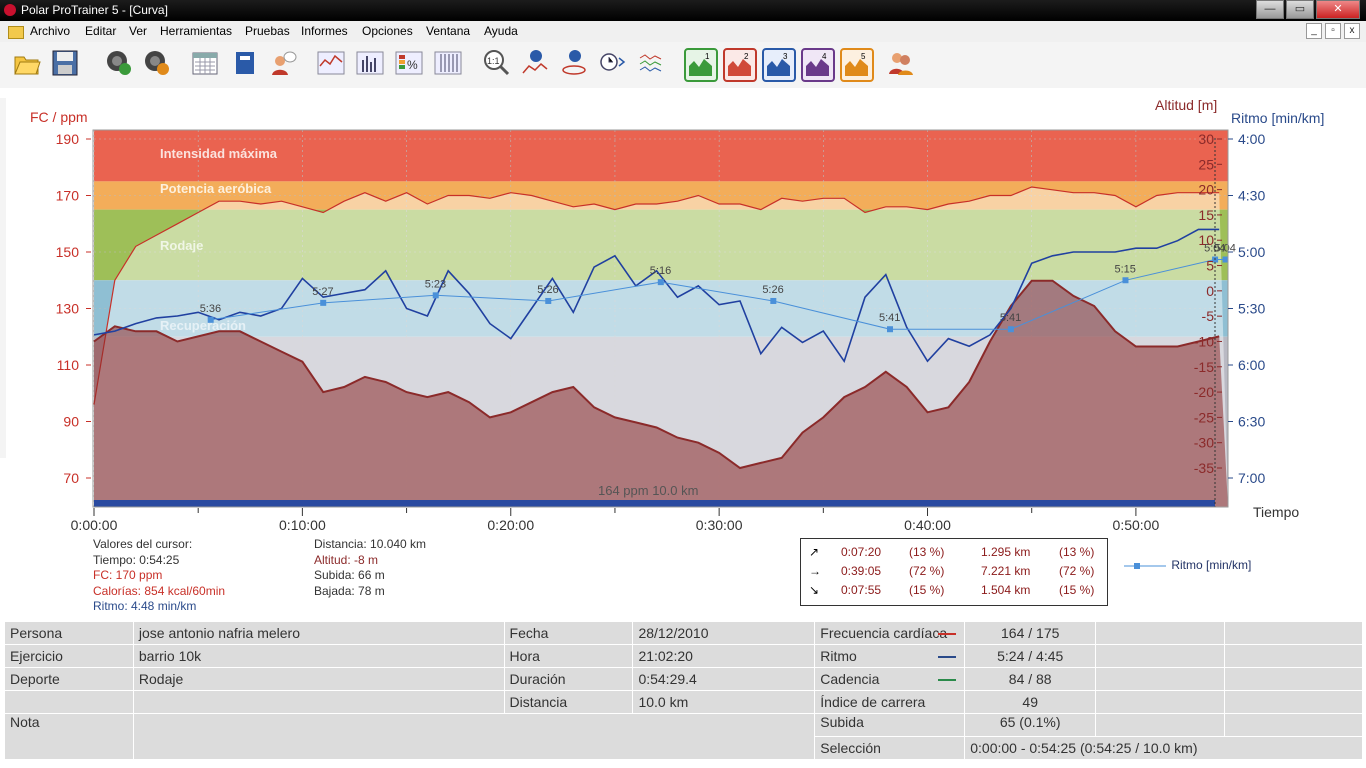  I want to click on menu-informes: Informes, so click(324, 31).